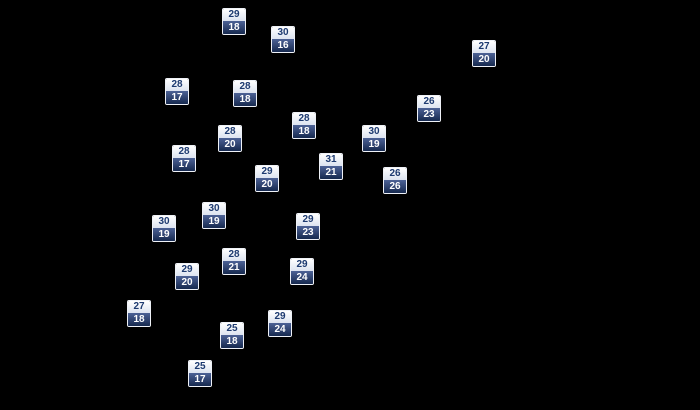 Image resolution: width=700 pixels, height=410 pixels. I want to click on temp-marker: 29 18, so click(234, 21).